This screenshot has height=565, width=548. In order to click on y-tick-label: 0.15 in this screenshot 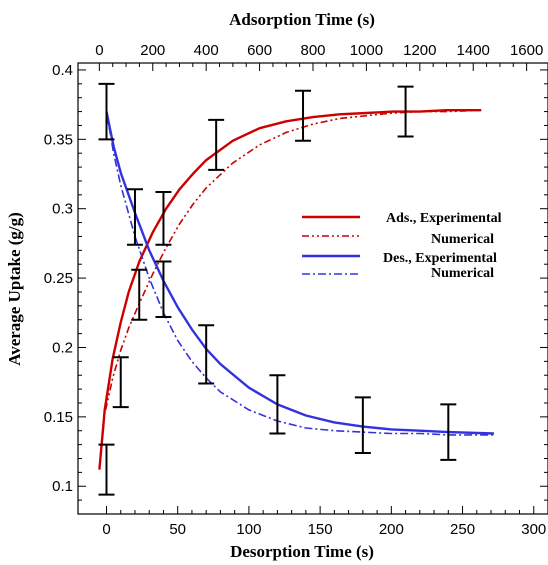, I will do `click(58, 417)`.